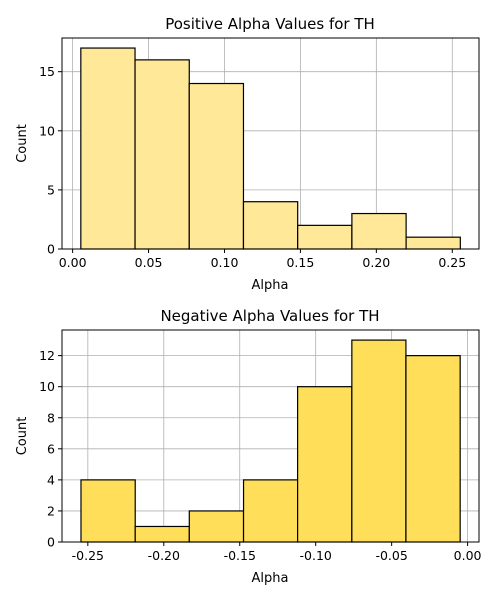 This screenshot has width=500, height=600. I want to click on x-tick-label: 0.05, so click(149, 262).